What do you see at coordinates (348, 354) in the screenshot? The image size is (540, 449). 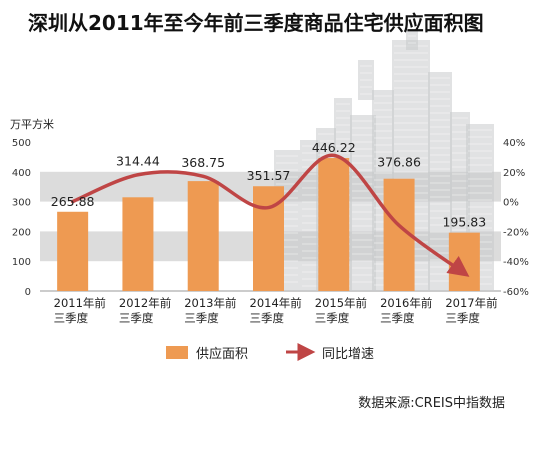 I see `legend-line-label: 同比增速` at bounding box center [348, 354].